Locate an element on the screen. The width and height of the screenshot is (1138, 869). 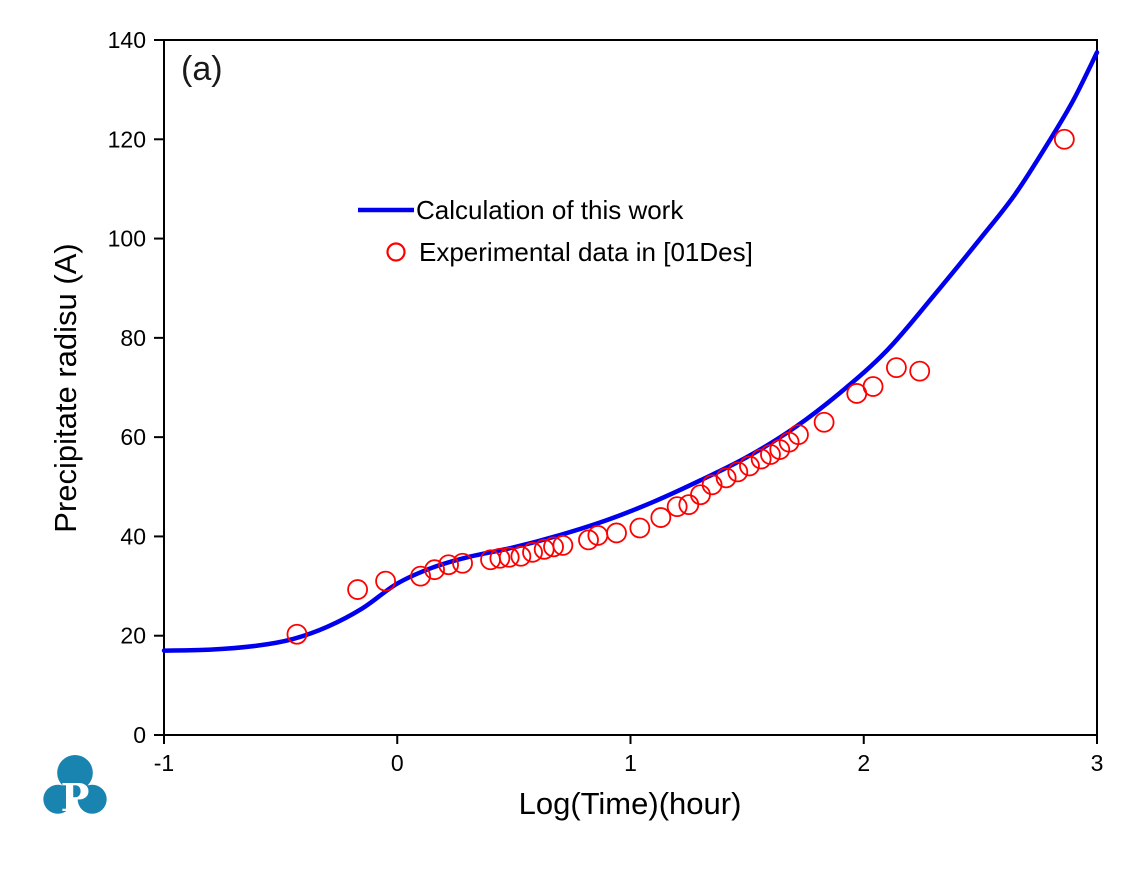
publisher-logo: P is located at coordinates (75, 788).